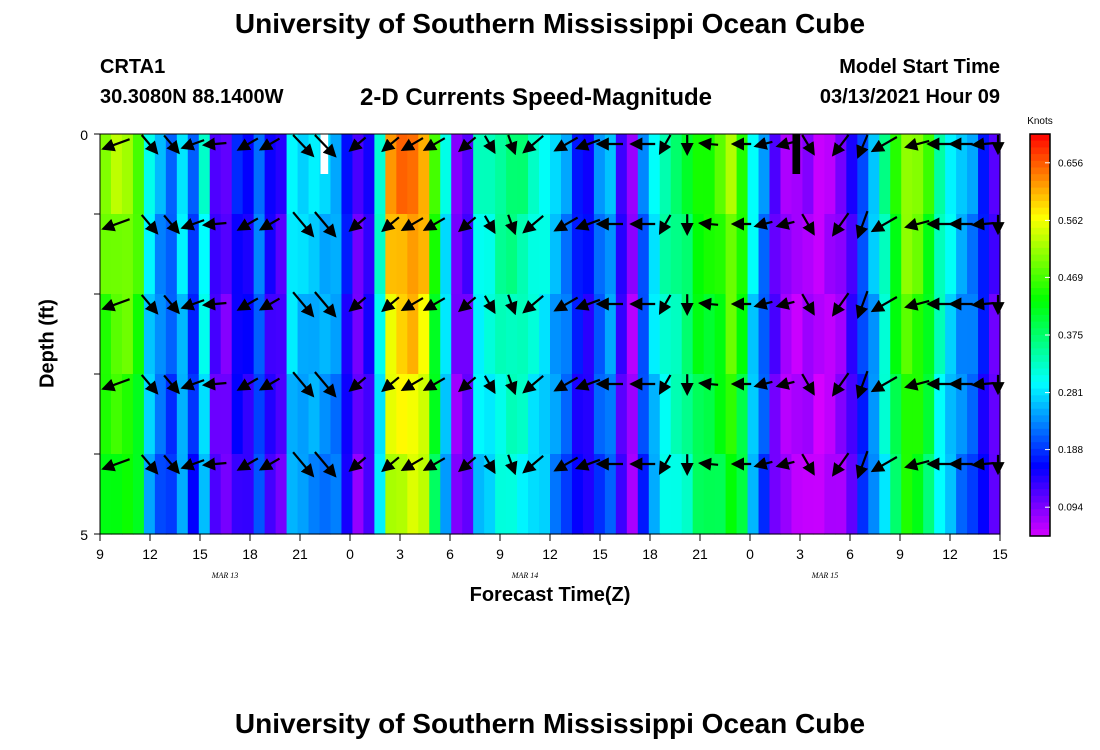  What do you see at coordinates (300, 554) in the screenshot?
I see `x-tick-label: 21` at bounding box center [300, 554].